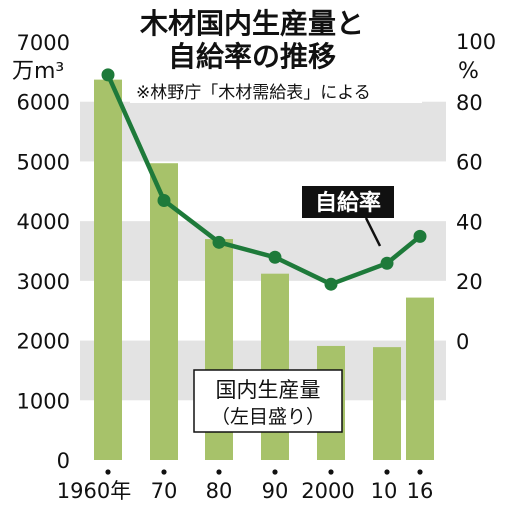  Describe the element at coordinates (251, 23) in the screenshot. I see `chart-title-line-1: 木材国内生産量と` at that location.